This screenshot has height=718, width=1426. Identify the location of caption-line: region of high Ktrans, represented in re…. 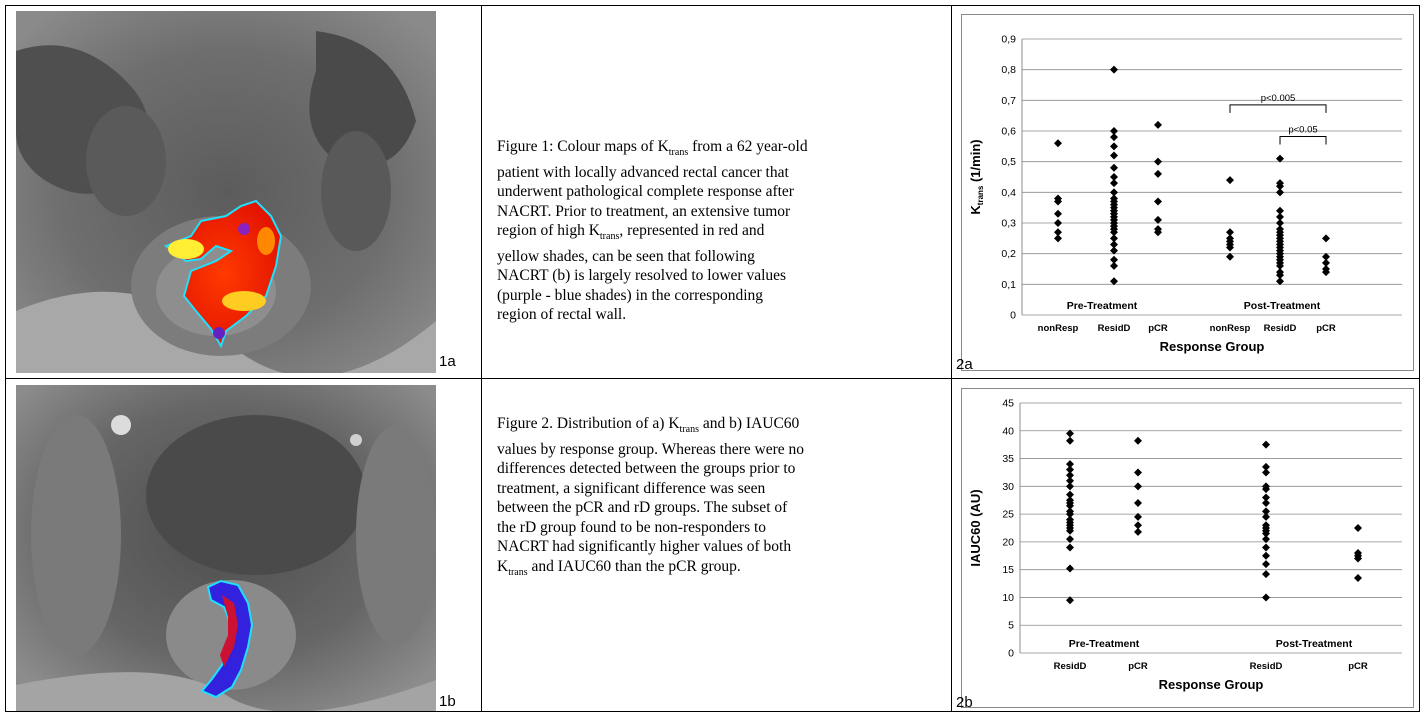
(631, 232).